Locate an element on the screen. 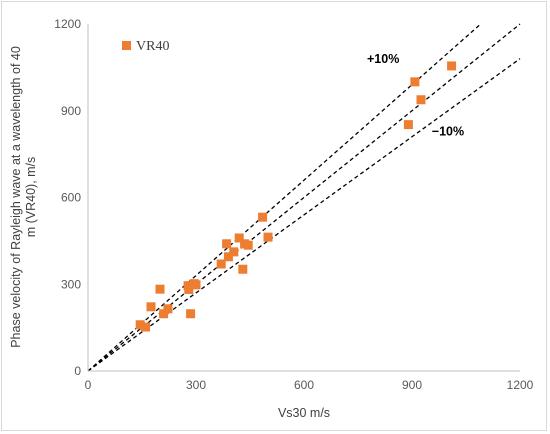 The image size is (550, 434). y-tick-label: 900 is located at coordinates (71, 111).